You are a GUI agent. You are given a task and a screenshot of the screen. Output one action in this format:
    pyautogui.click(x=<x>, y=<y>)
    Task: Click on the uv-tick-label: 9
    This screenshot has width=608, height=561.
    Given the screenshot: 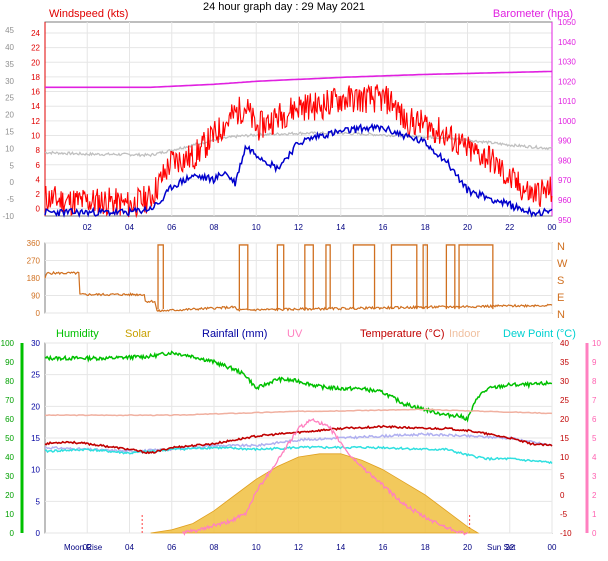 What is the action you would take?
    pyautogui.click(x=594, y=362)
    